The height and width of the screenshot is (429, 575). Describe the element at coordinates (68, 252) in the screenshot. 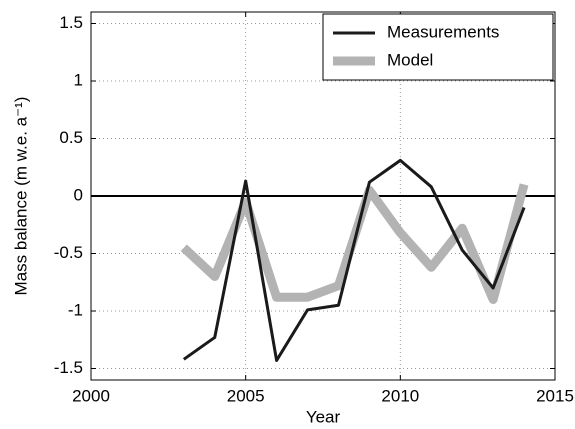

I see `y-tick-label: -0.5` at that location.